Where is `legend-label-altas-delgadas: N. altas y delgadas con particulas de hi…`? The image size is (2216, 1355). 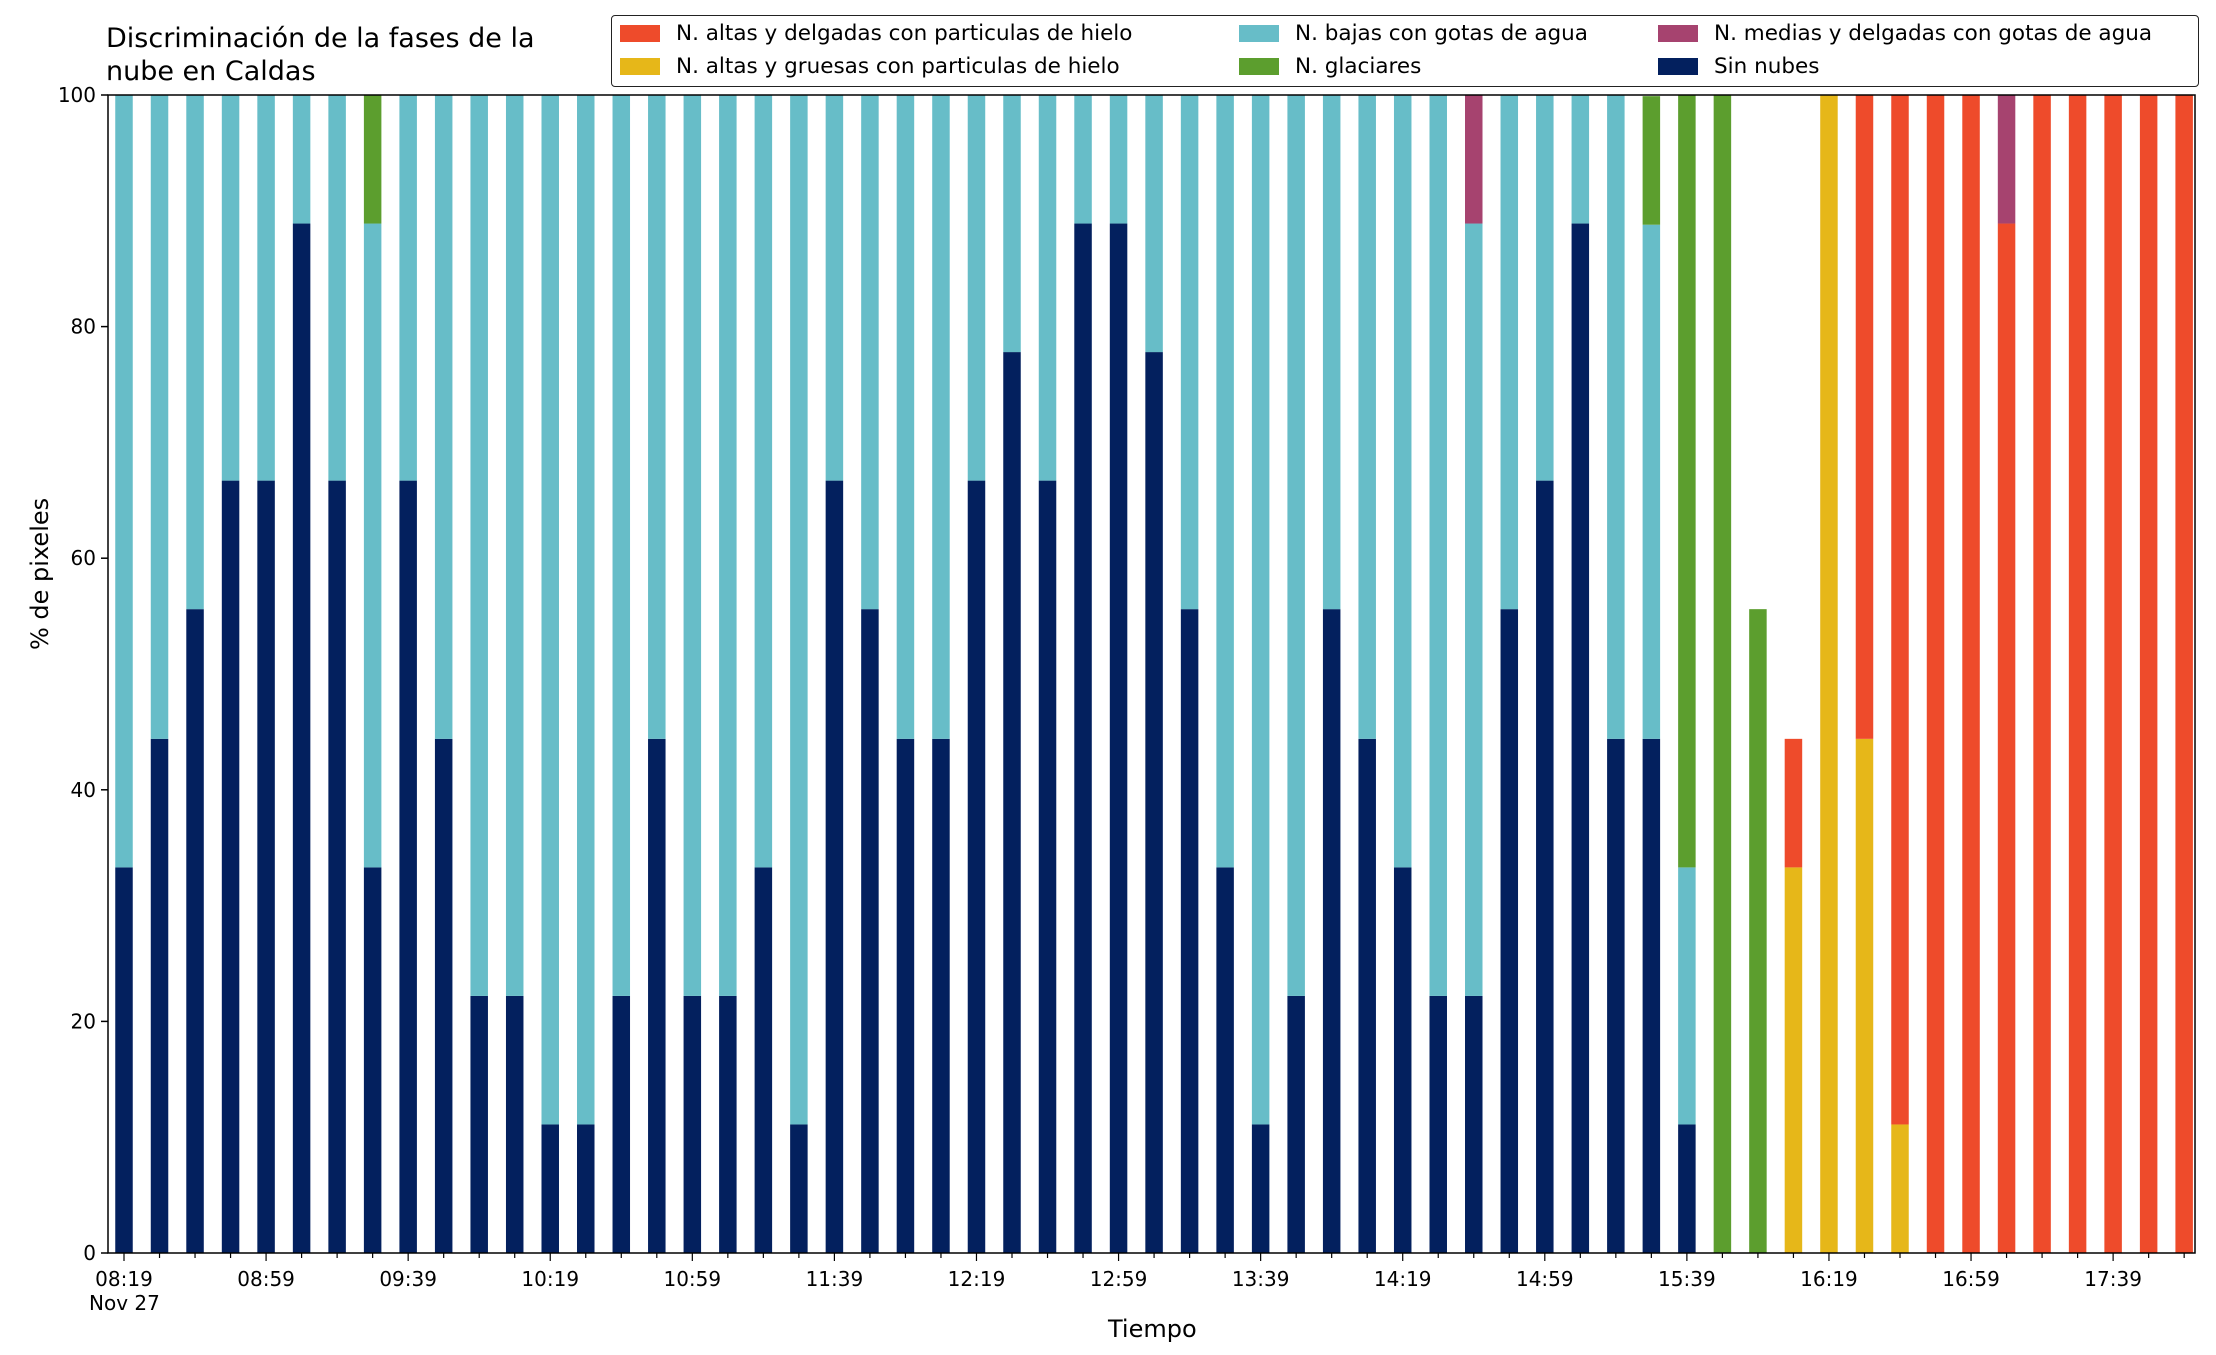 legend-label-altas-delgadas: N. altas y delgadas con particulas de hi… is located at coordinates (904, 33).